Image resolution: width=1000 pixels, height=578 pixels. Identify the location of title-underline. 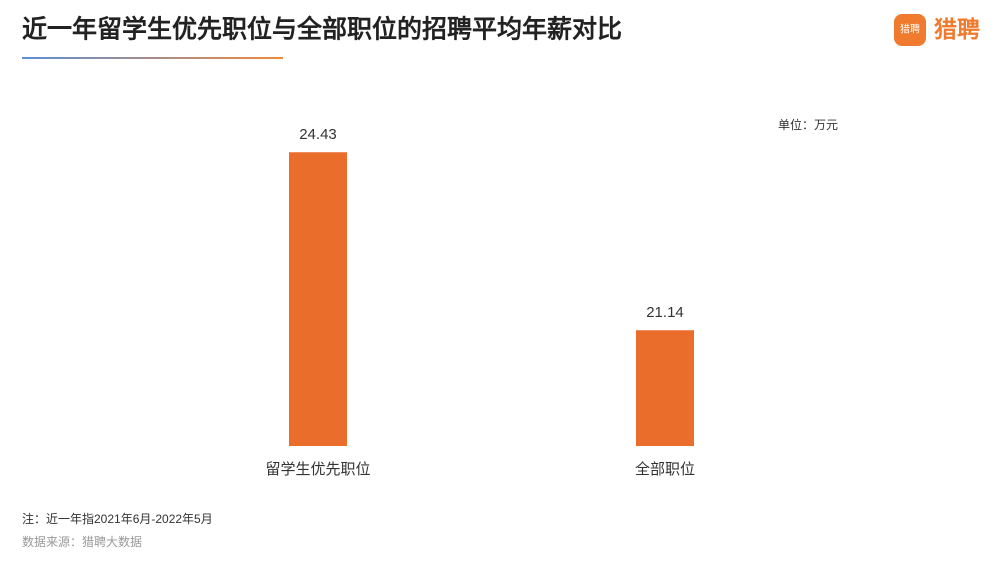
(152, 58).